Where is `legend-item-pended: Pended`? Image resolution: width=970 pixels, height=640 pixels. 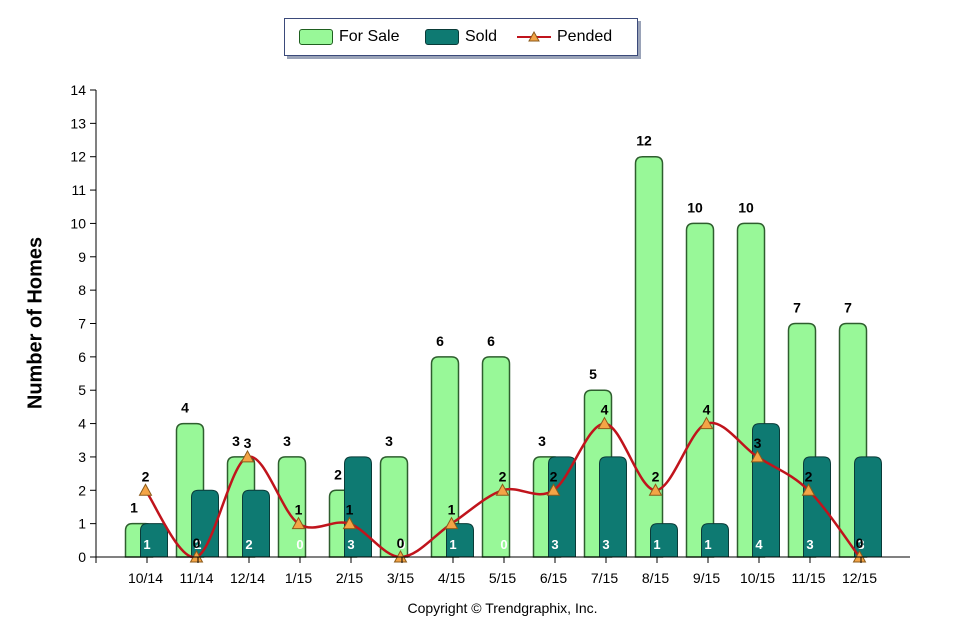
legend-item-pended: Pended is located at coordinates (564, 37).